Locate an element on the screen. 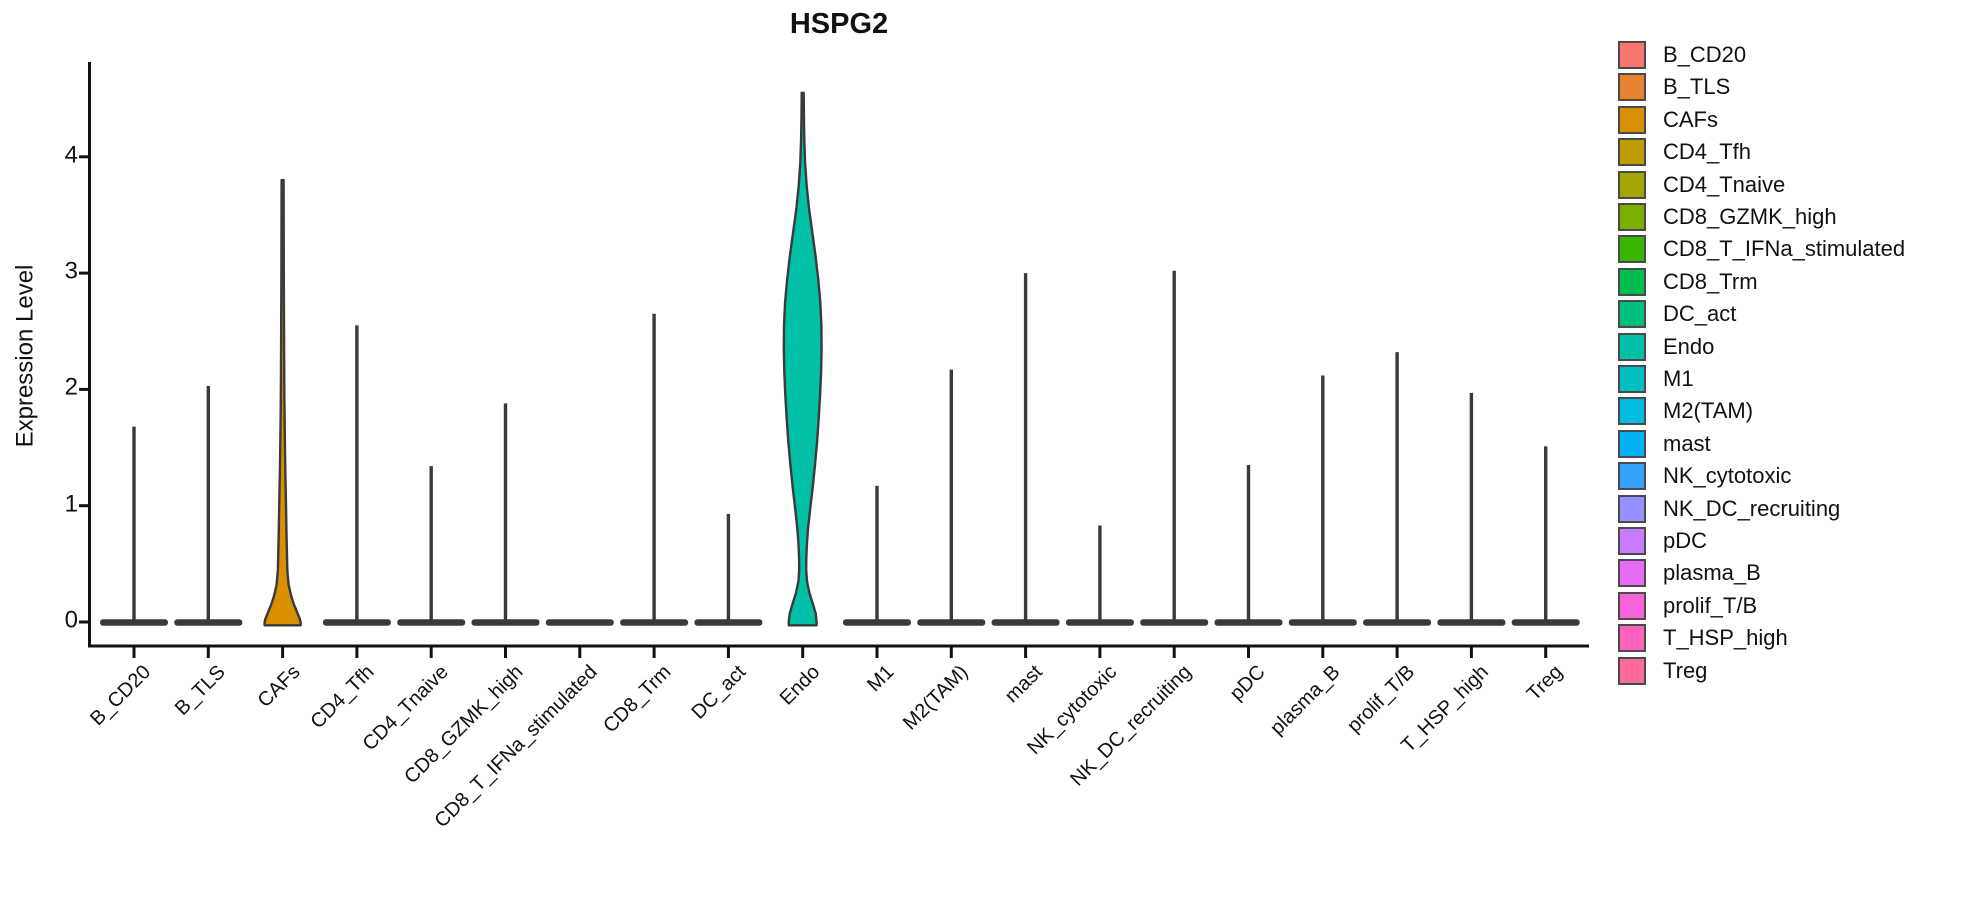 The width and height of the screenshot is (1965, 900). violin-base-T_HSP_high is located at coordinates (1471, 622).